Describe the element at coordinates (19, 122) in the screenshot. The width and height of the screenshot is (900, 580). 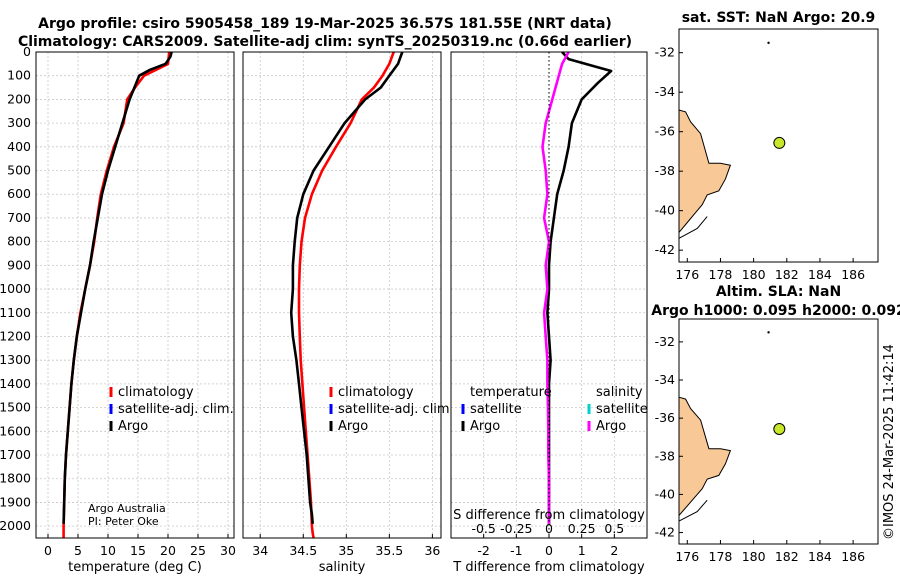
I see `depth-tick-label: 300` at that location.